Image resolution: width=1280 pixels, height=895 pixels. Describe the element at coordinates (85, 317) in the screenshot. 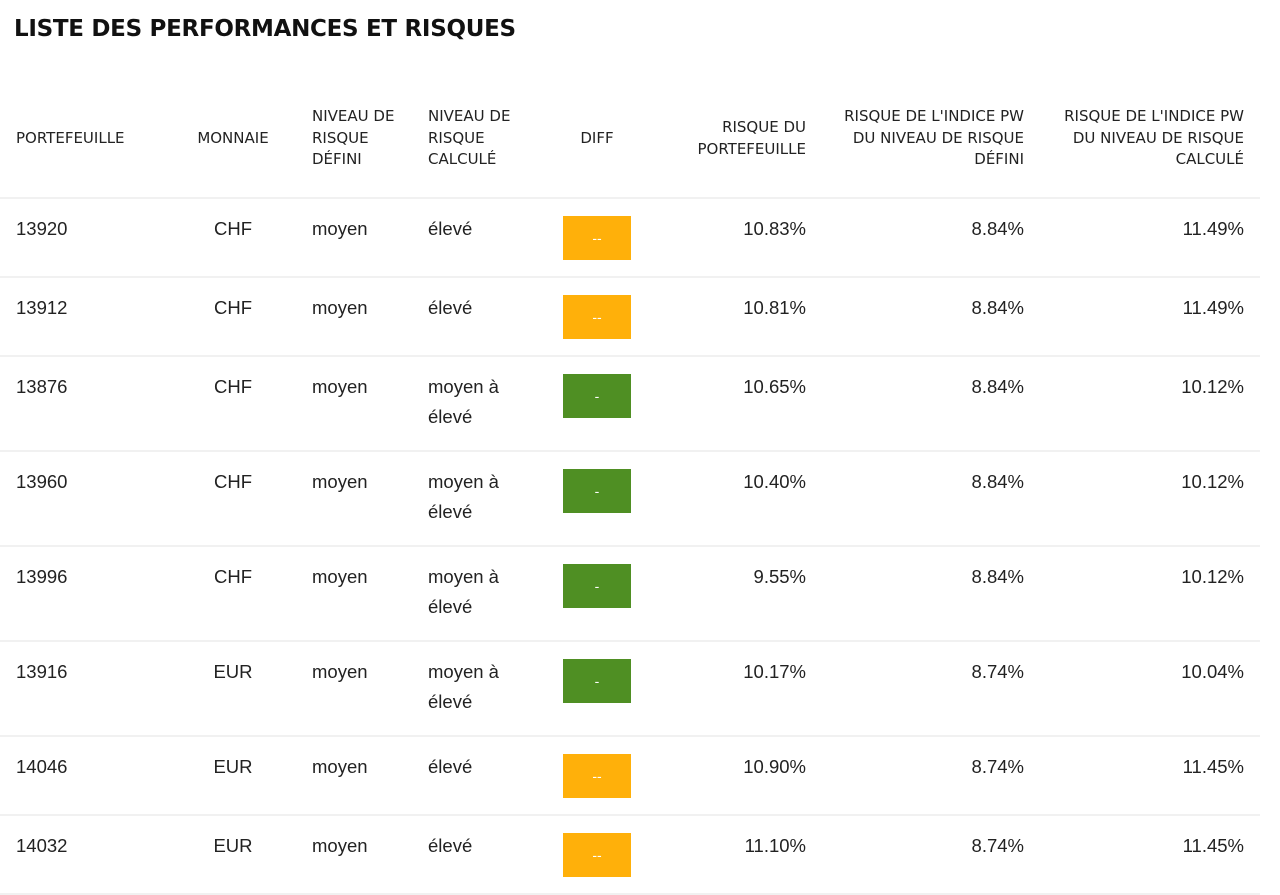

I see `cell-portefeuille: 13912` at that location.